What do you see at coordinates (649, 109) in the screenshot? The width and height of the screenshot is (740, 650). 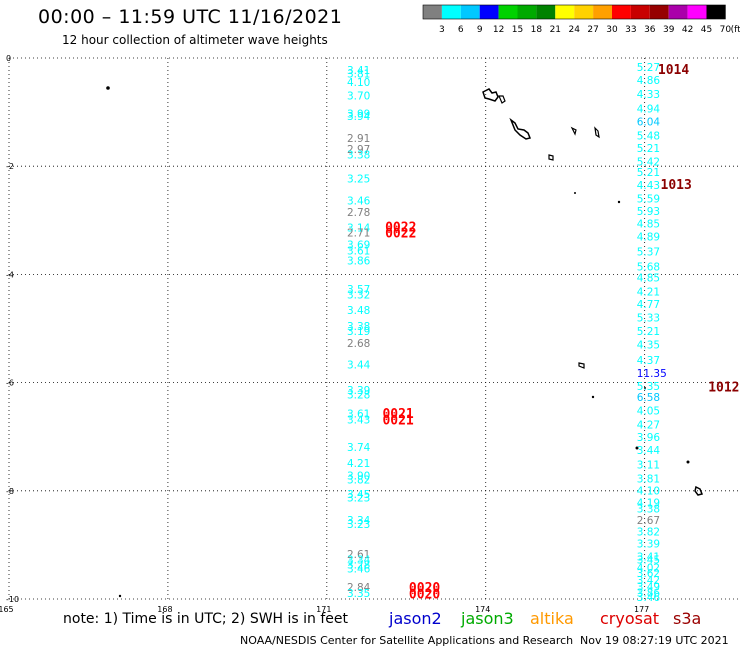 I see `wave-height-label: 4.94` at bounding box center [649, 109].